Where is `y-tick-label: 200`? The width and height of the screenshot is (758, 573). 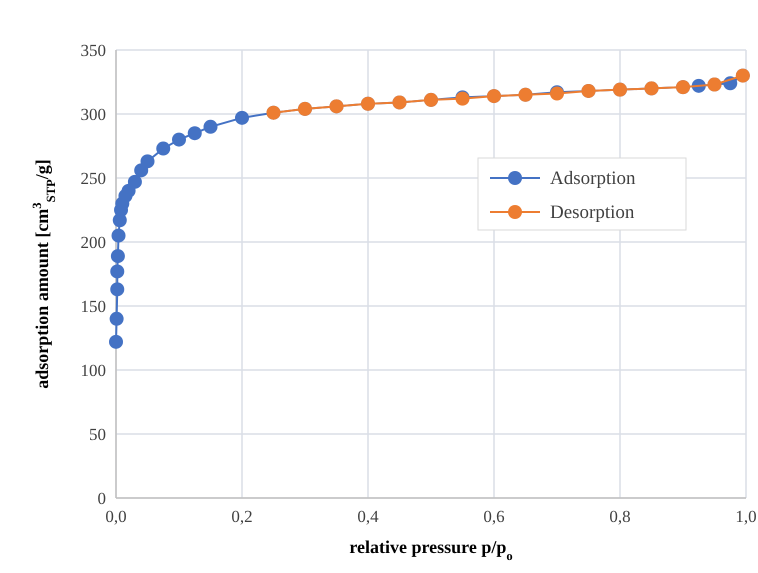
y-tick-label: 200 is located at coordinates (93, 242).